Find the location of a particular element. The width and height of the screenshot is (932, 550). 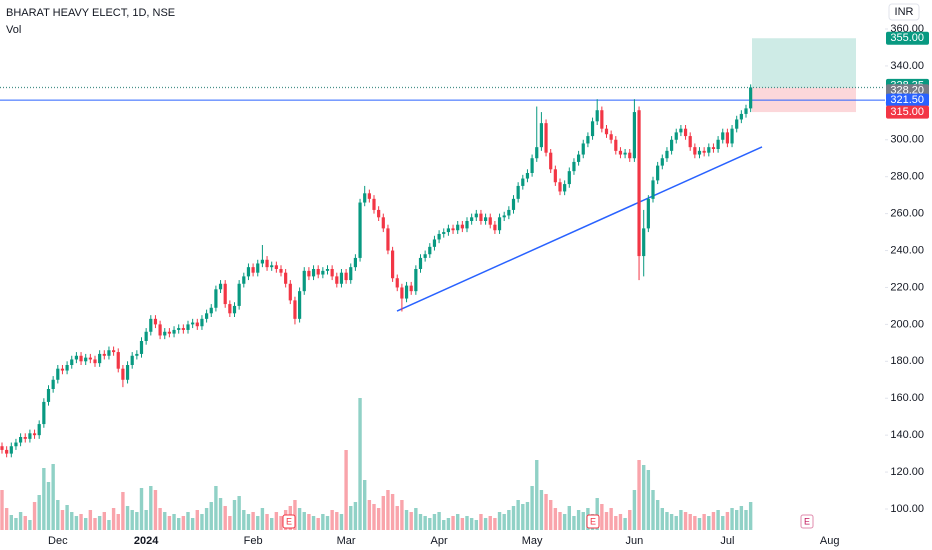

x-tick-label: Jul is located at coordinates (727, 541).